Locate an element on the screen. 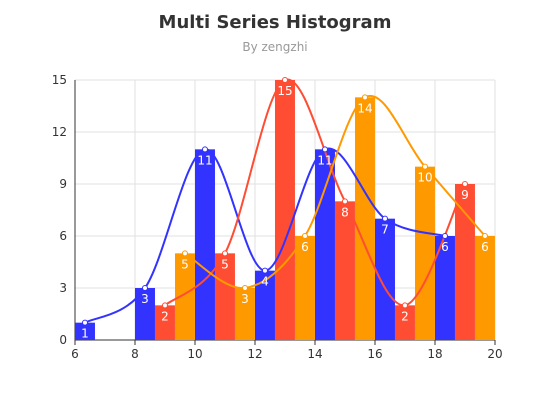 Image resolution: width=550 pixels, height=420 pixels. x-tick-label: 18 is located at coordinates (434, 354).